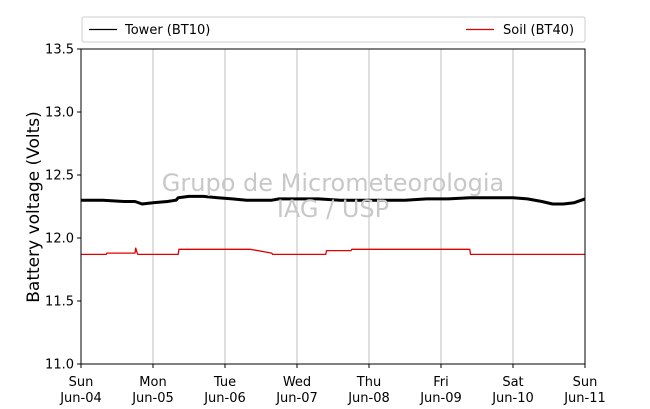 The image size is (650, 409). Describe the element at coordinates (333, 251) in the screenshot. I see `series-line-soil` at that location.